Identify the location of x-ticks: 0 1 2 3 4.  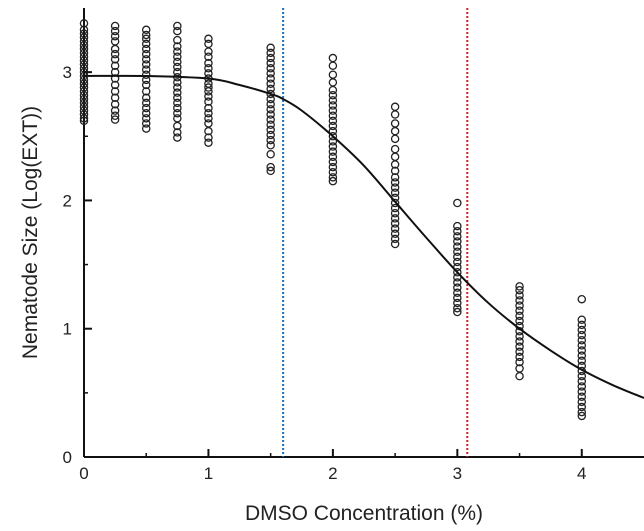
(333, 466).